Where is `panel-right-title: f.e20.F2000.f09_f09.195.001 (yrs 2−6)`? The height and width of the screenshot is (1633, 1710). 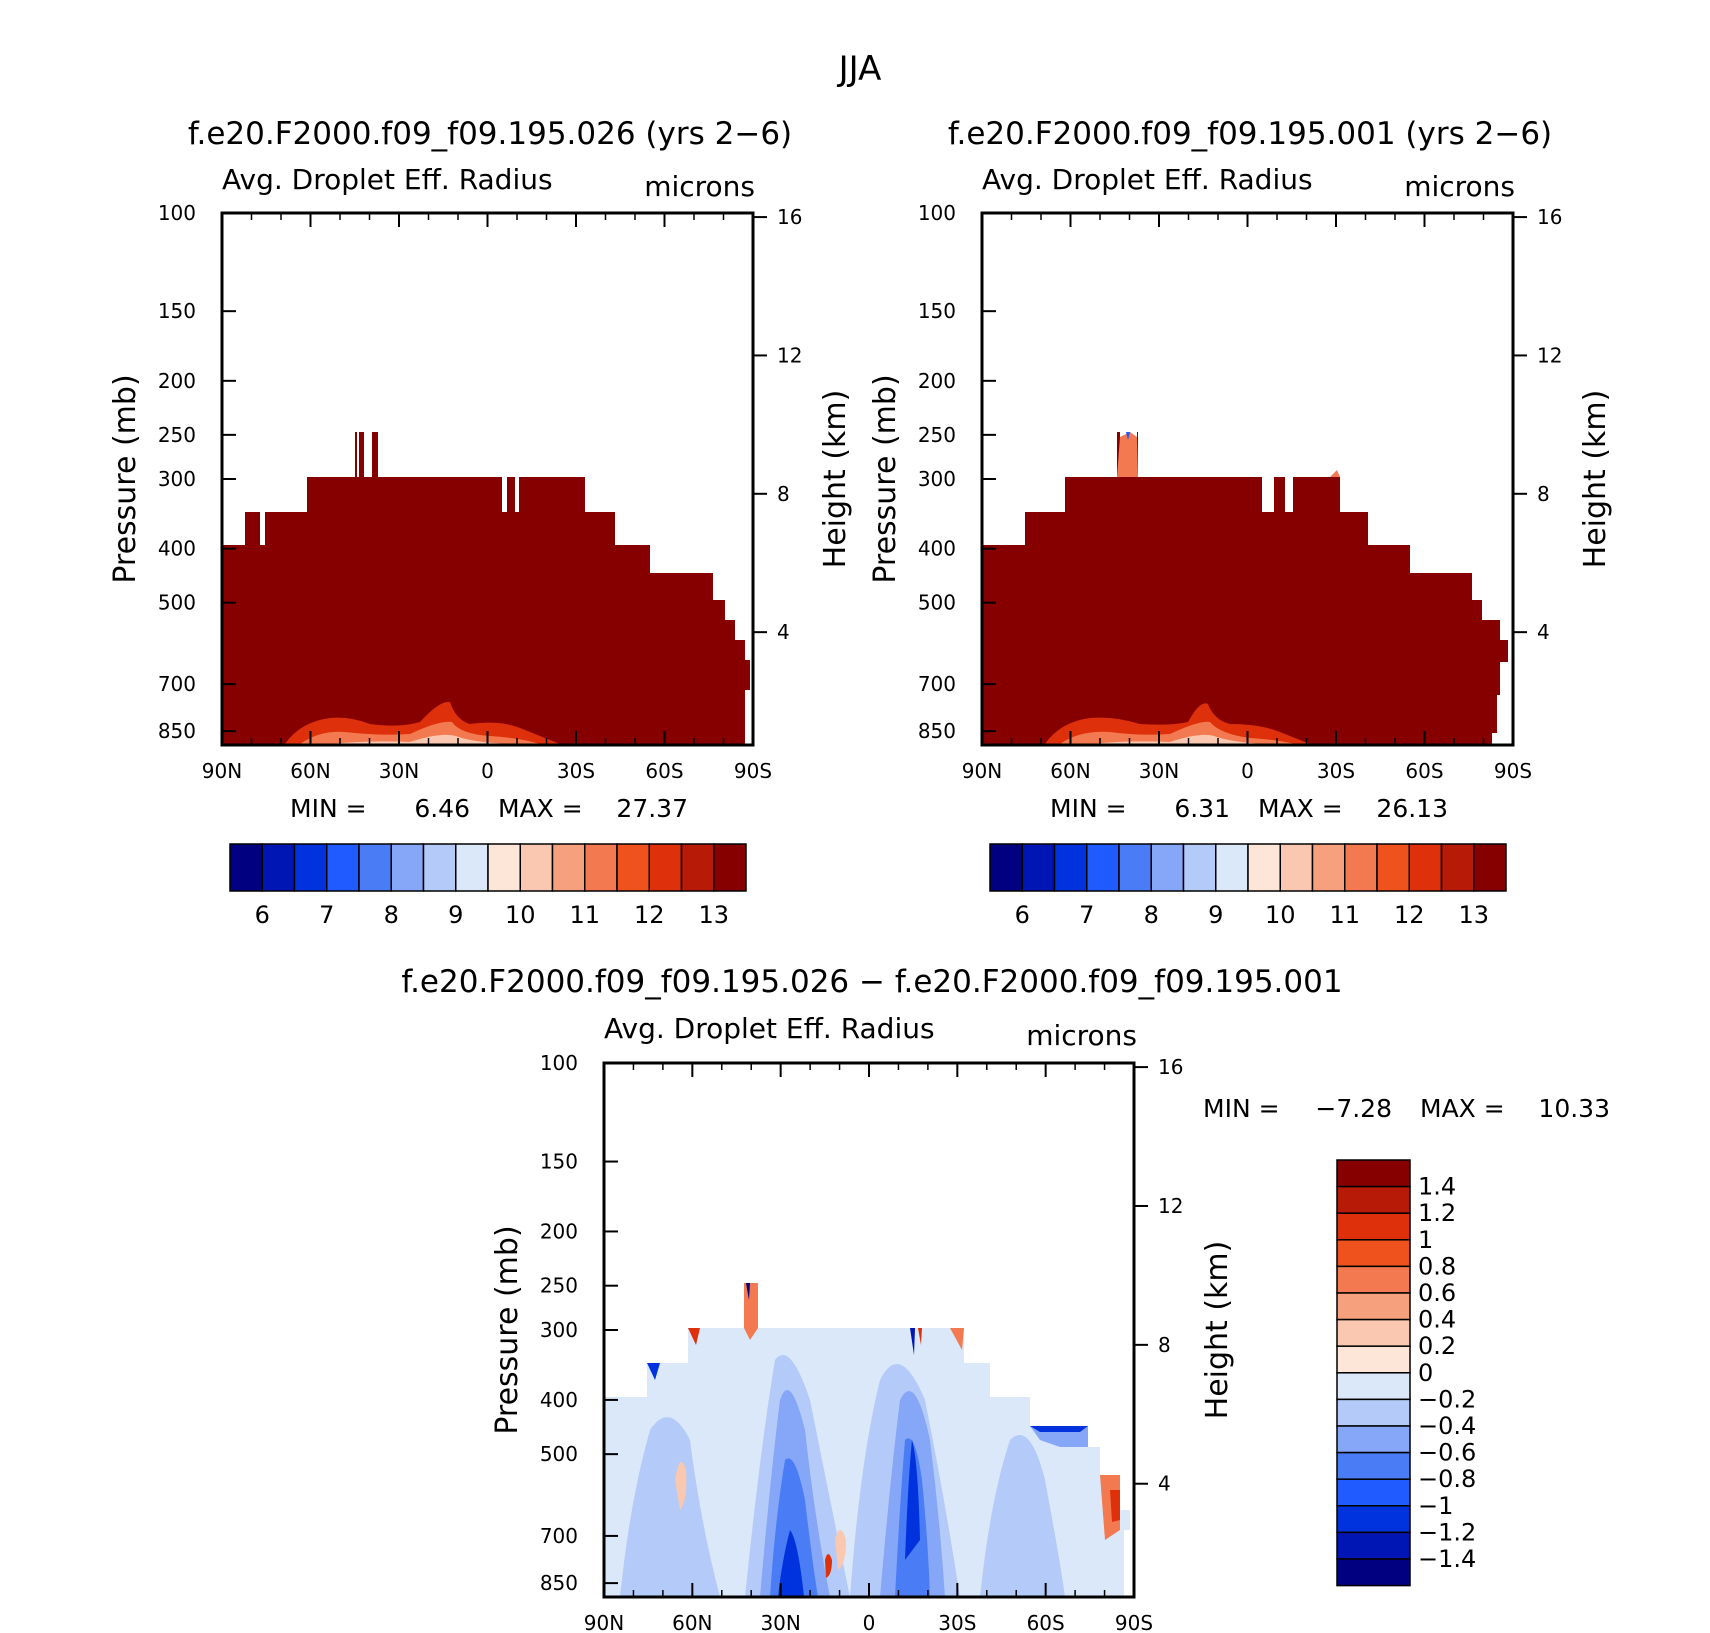
panel-right-title: f.e20.F2000.f09_f09.195.001 (yrs 2−6) is located at coordinates (1250, 134).